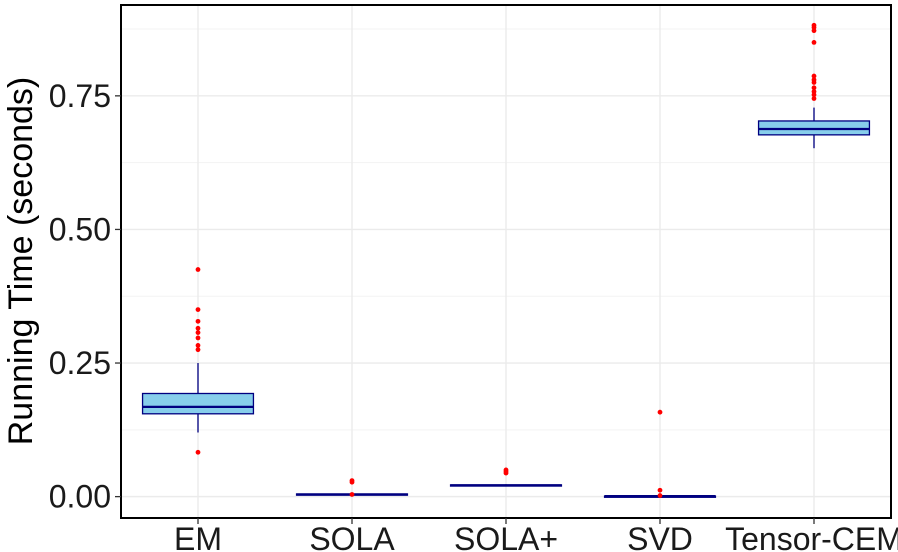 Image resolution: width=898 pixels, height=552 pixels. I want to click on y-axis-title: Running Time (seconds), so click(21, 261).